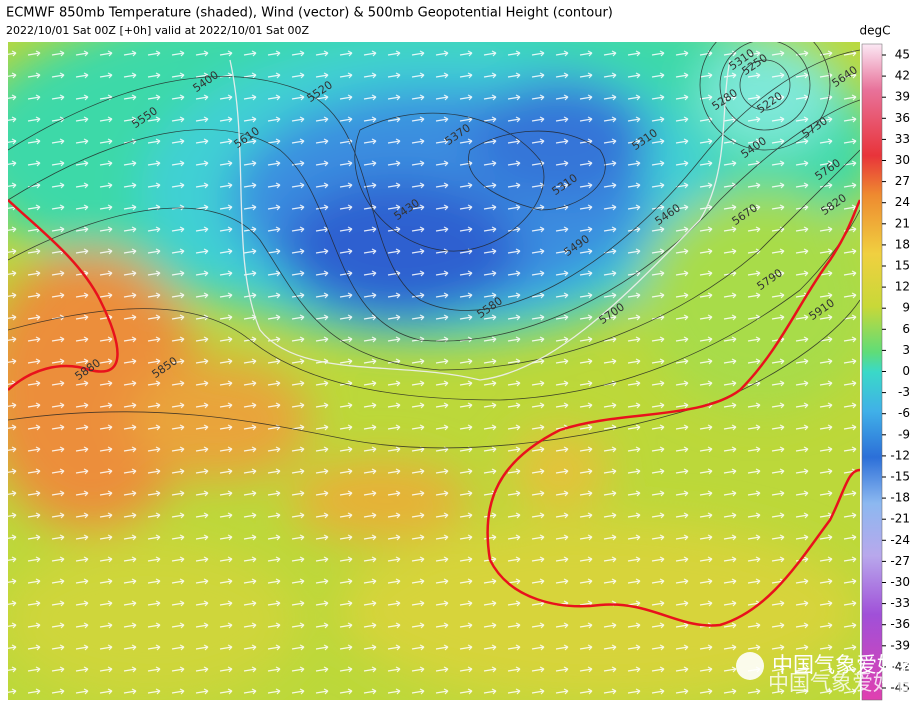  What do you see at coordinates (904, 434) in the screenshot?
I see `colorbar-tick-label: -9` at bounding box center [904, 434].